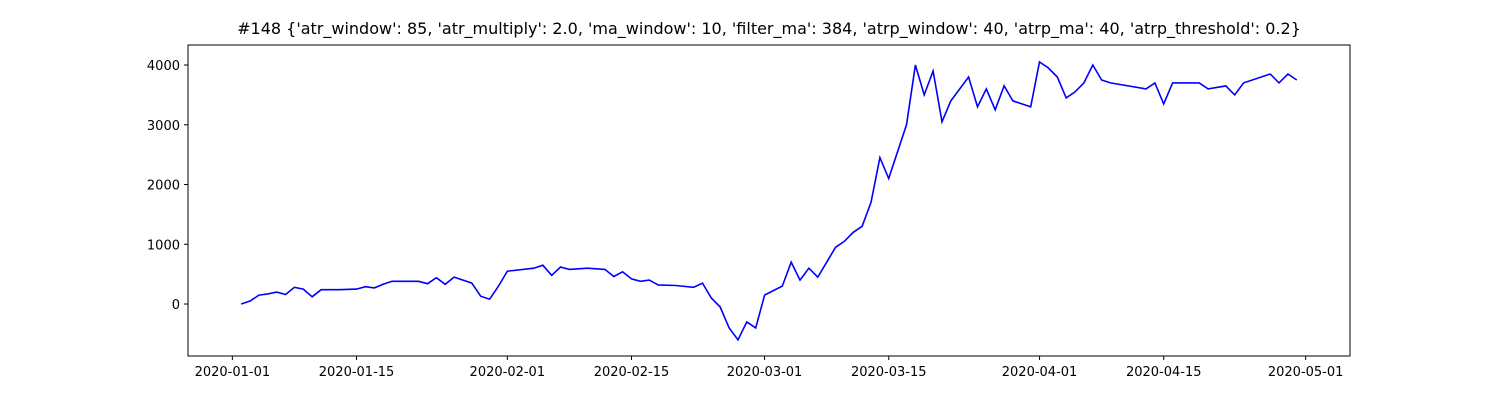  Describe the element at coordinates (233, 372) in the screenshot. I see `x-tick-label: 2020-01-01` at that location.